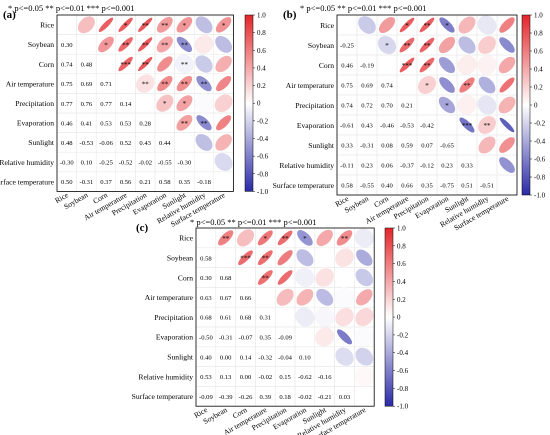 This screenshot has height=435, width=550. What do you see at coordinates (67, 182) in the screenshot?
I see `correlation-value: 0.50` at bounding box center [67, 182].